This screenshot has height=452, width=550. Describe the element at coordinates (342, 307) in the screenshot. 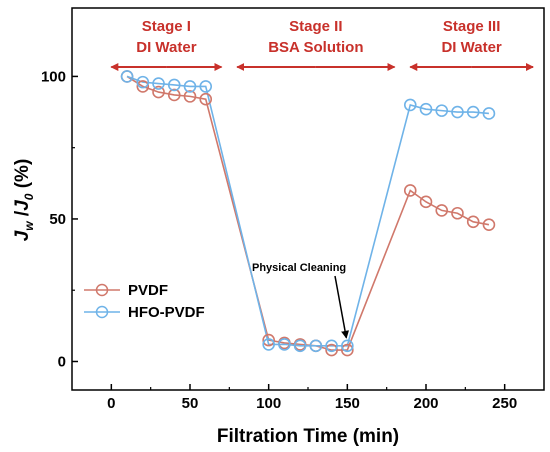

I see `annotation-arrow` at that location.